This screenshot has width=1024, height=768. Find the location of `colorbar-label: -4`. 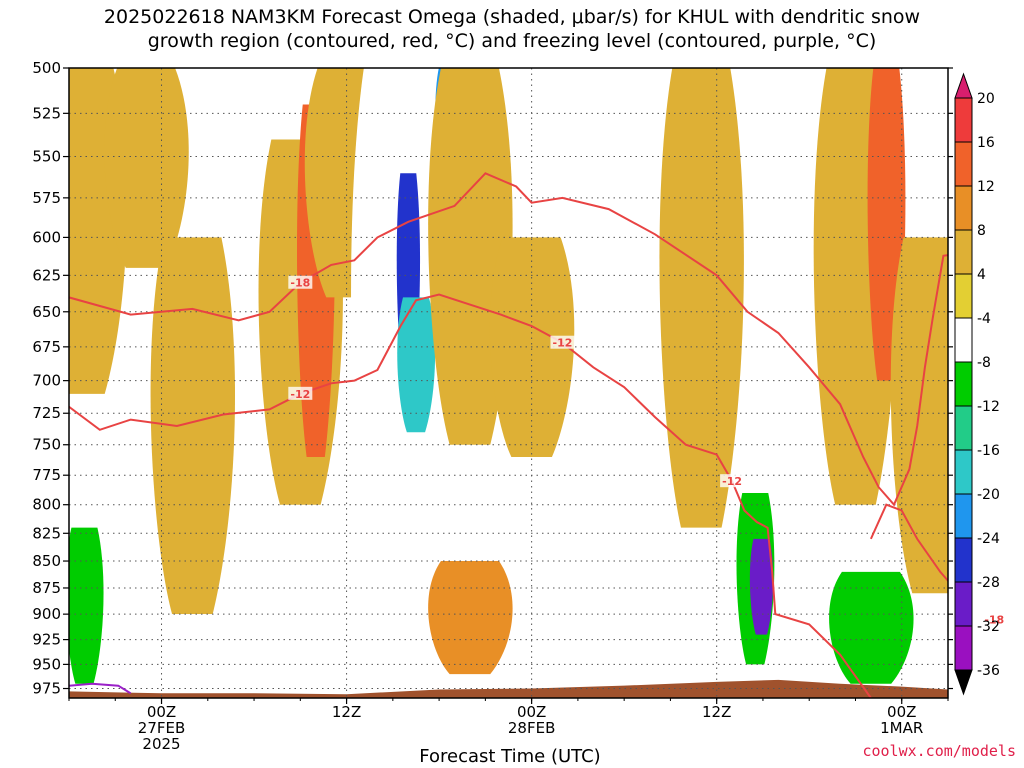

colorbar-label: -4 is located at coordinates (984, 319).